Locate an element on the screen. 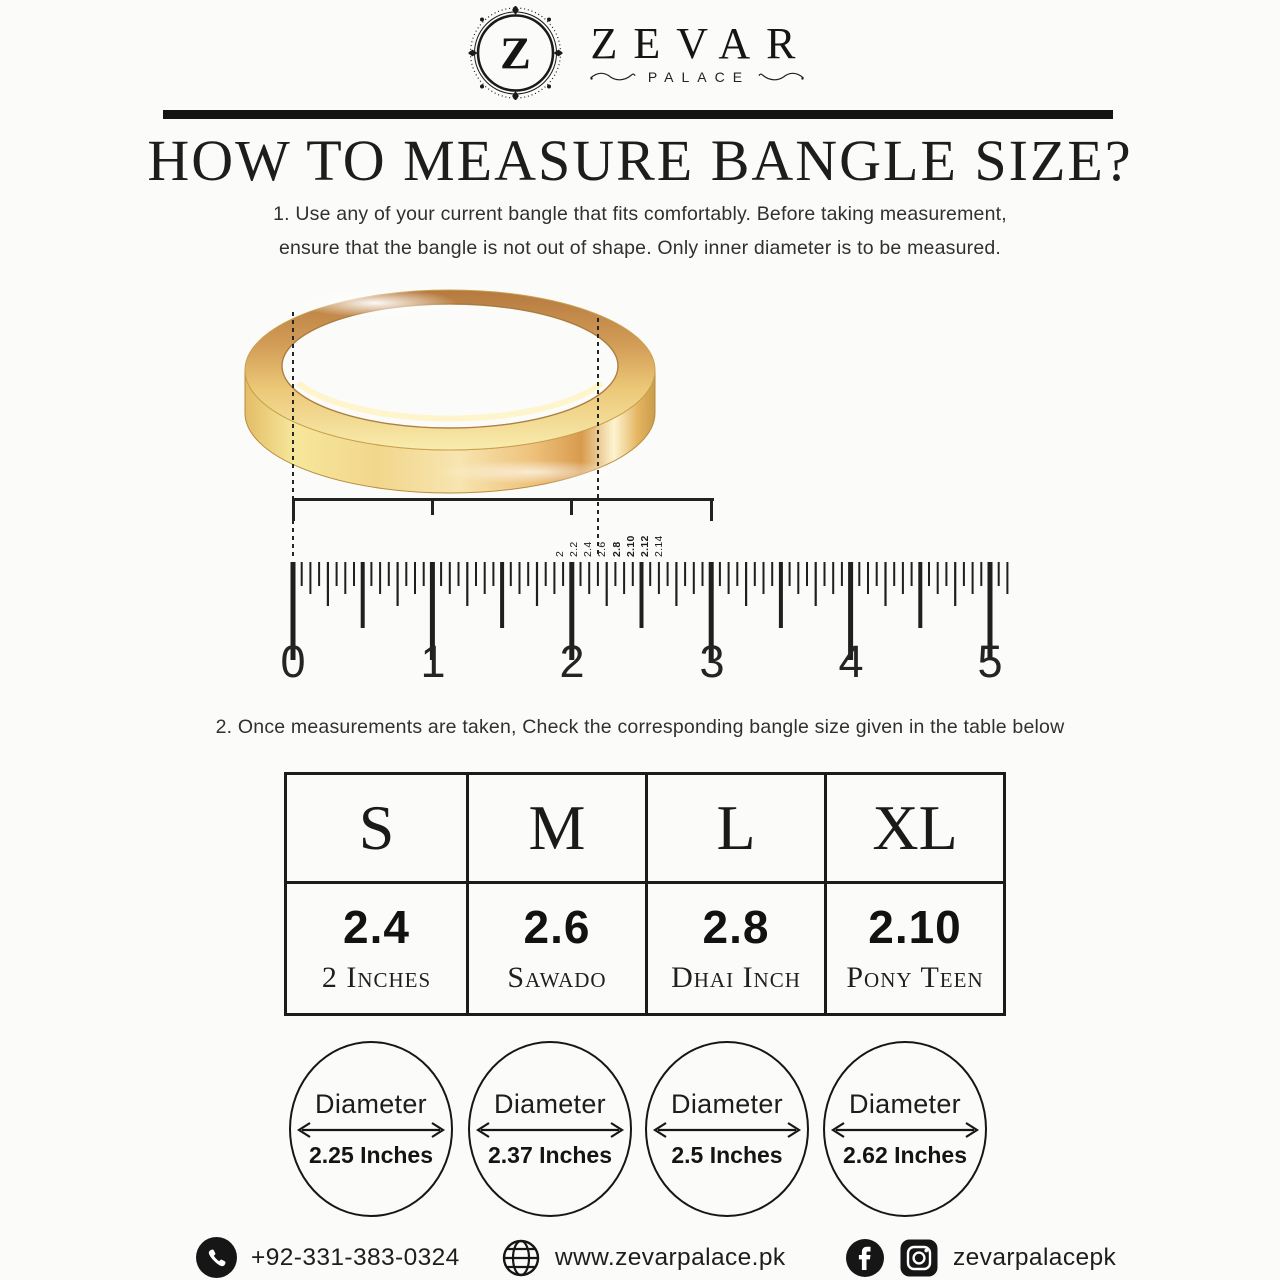 The height and width of the screenshot is (1280, 1280). diameter-value: 2.62 Inches is located at coordinates (905, 1155).